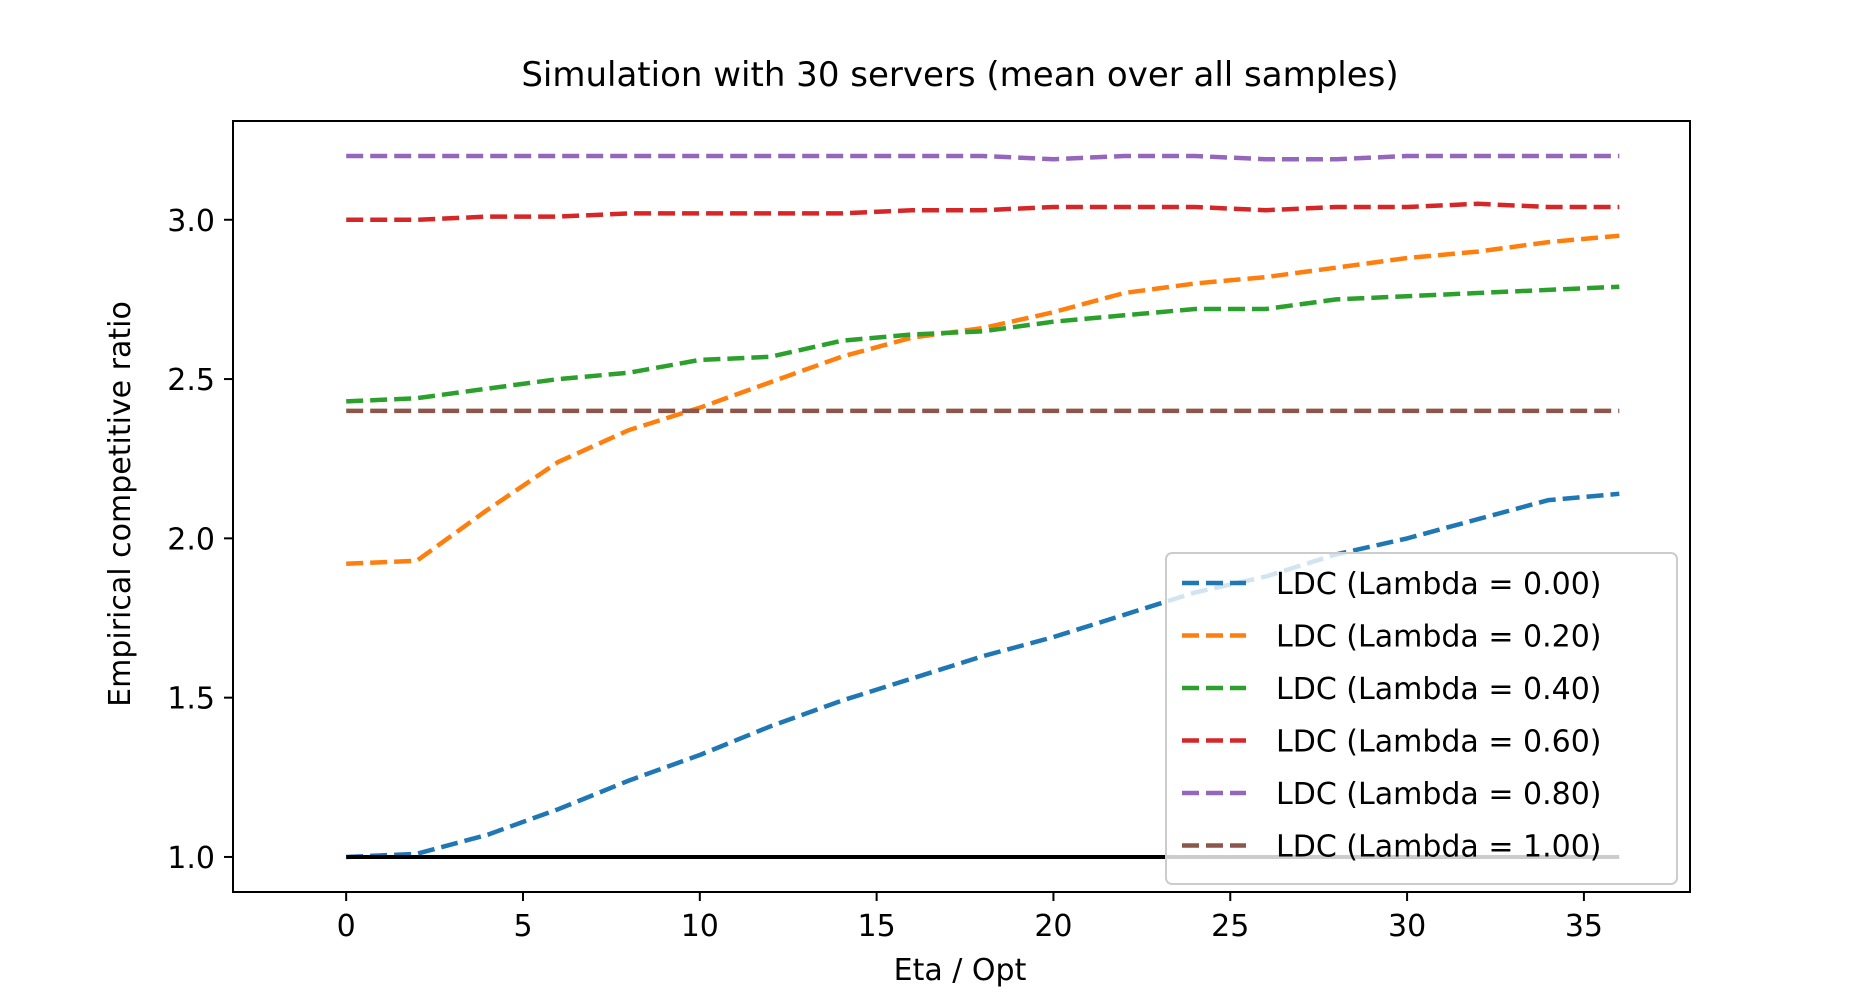  Describe the element at coordinates (1407, 926) in the screenshot. I see `x-tick-label: 30` at that location.